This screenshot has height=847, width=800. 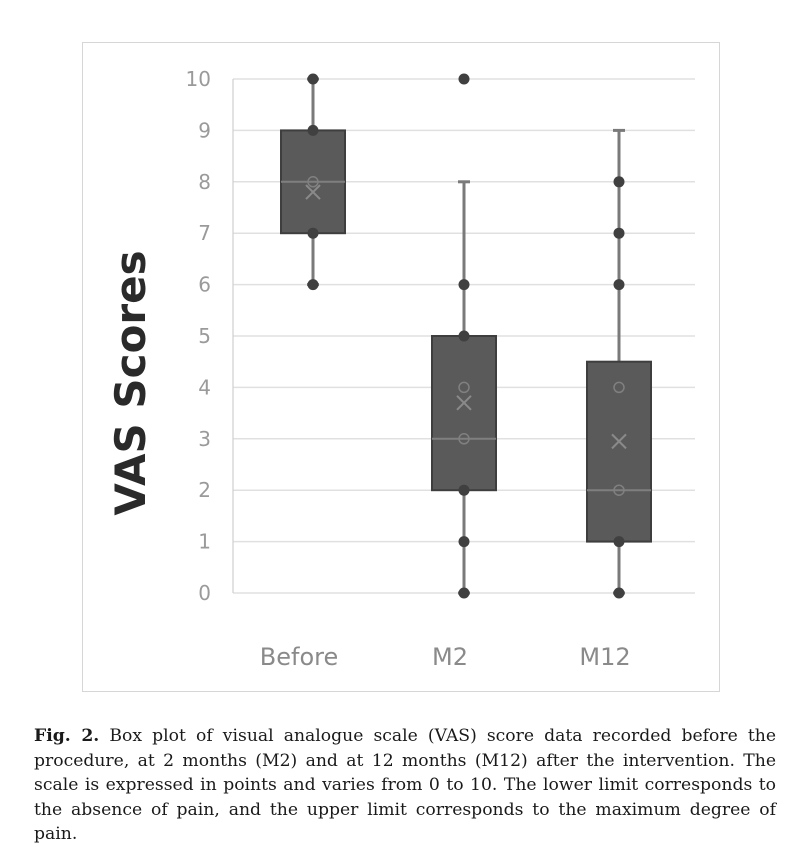 I want to click on caption-label: Fig. 2., so click(x=67, y=736).